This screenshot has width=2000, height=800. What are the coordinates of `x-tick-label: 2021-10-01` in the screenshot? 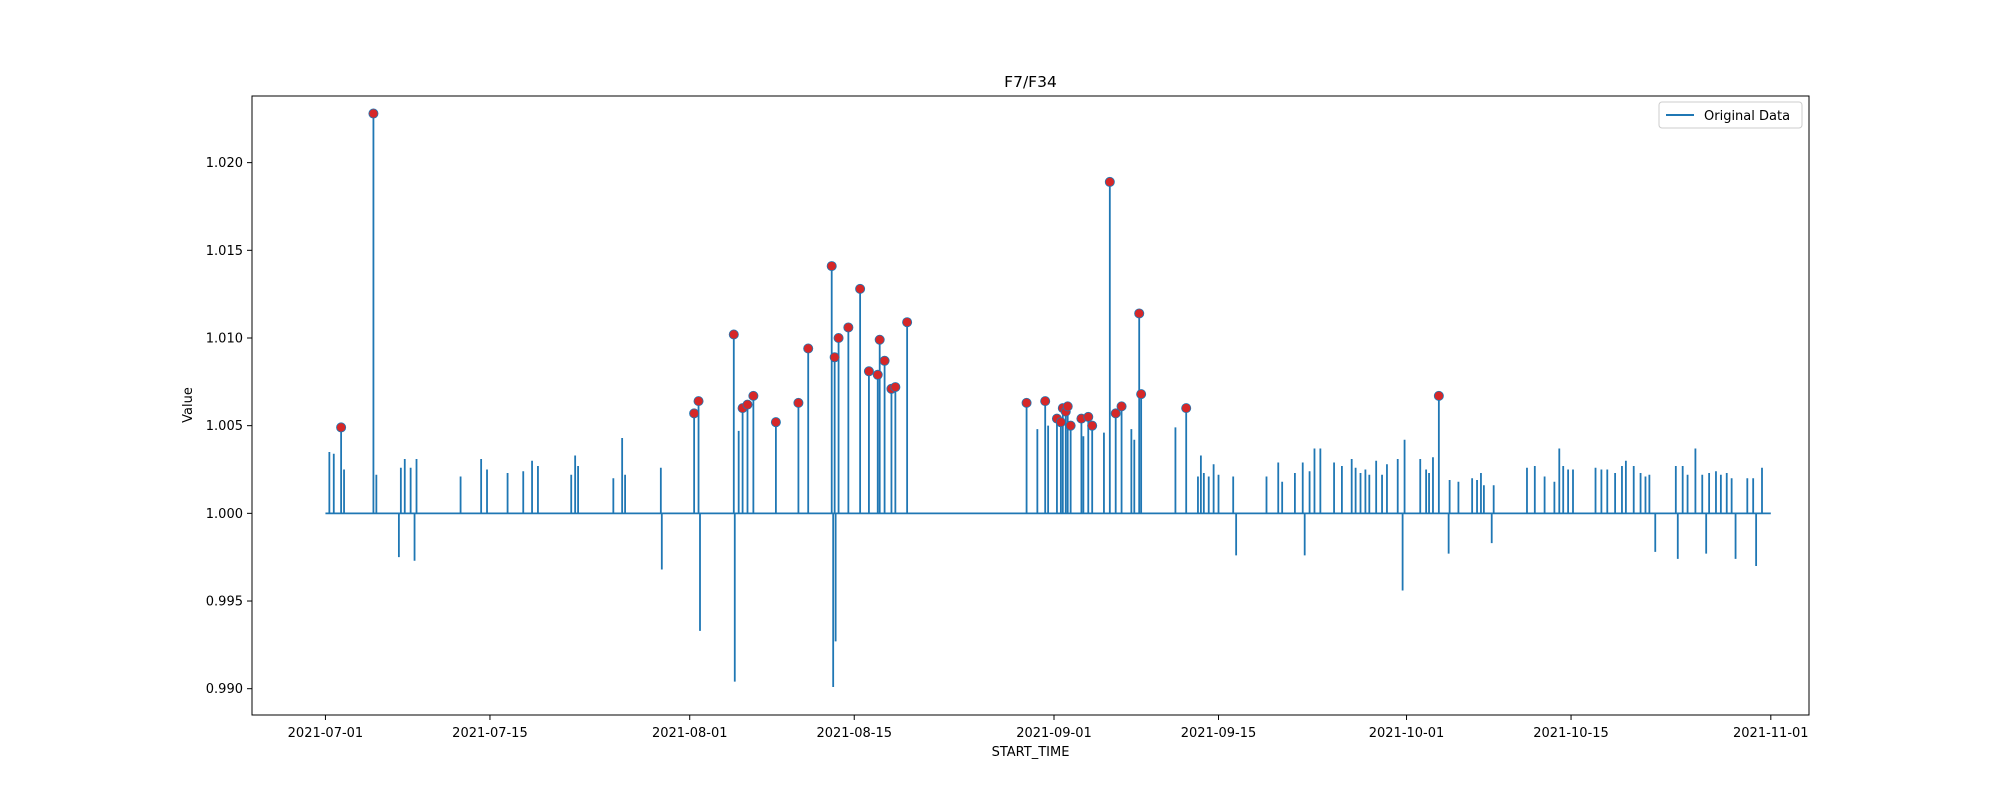 It's located at (1407, 733).